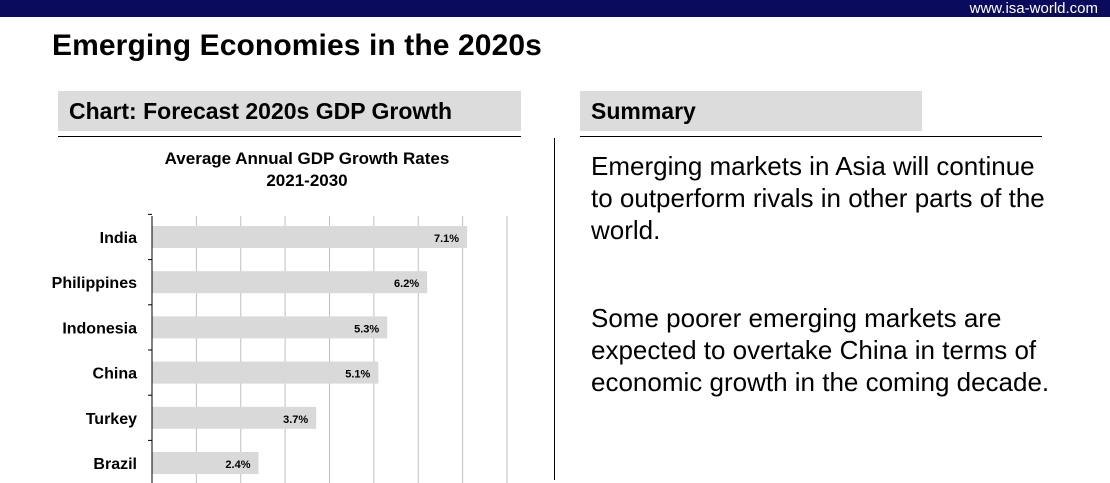 The width and height of the screenshot is (1110, 483). What do you see at coordinates (289, 111) in the screenshot?
I see `chart-panel-header: Chart: Forecast 2020s GDP Growth` at bounding box center [289, 111].